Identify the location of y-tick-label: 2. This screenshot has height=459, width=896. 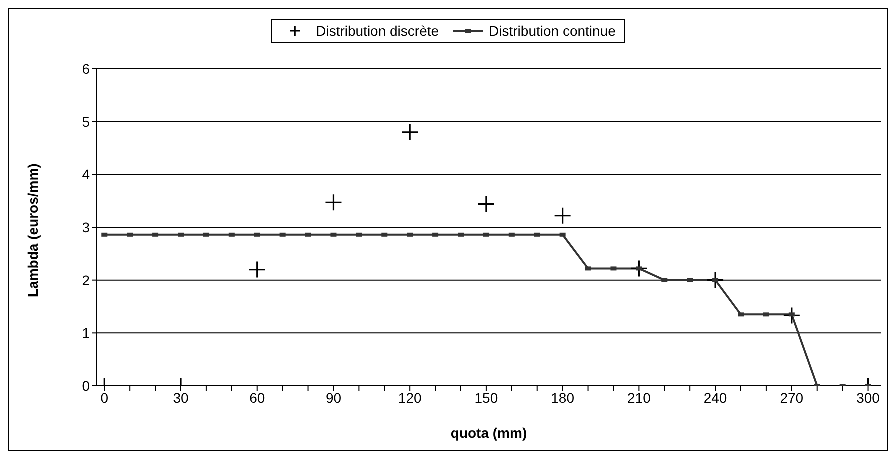
(86, 280).